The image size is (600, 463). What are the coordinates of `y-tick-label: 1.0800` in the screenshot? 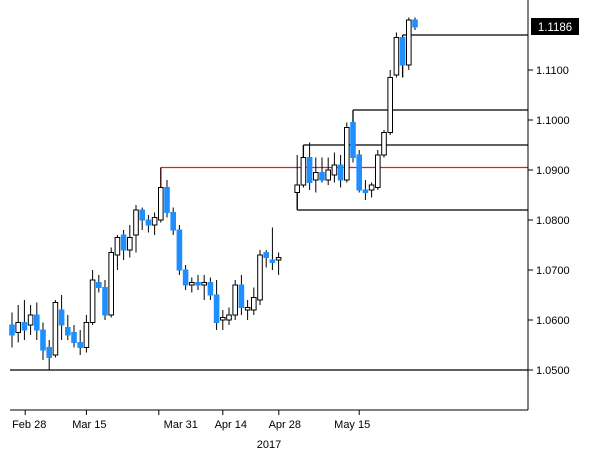 It's located at (553, 221).